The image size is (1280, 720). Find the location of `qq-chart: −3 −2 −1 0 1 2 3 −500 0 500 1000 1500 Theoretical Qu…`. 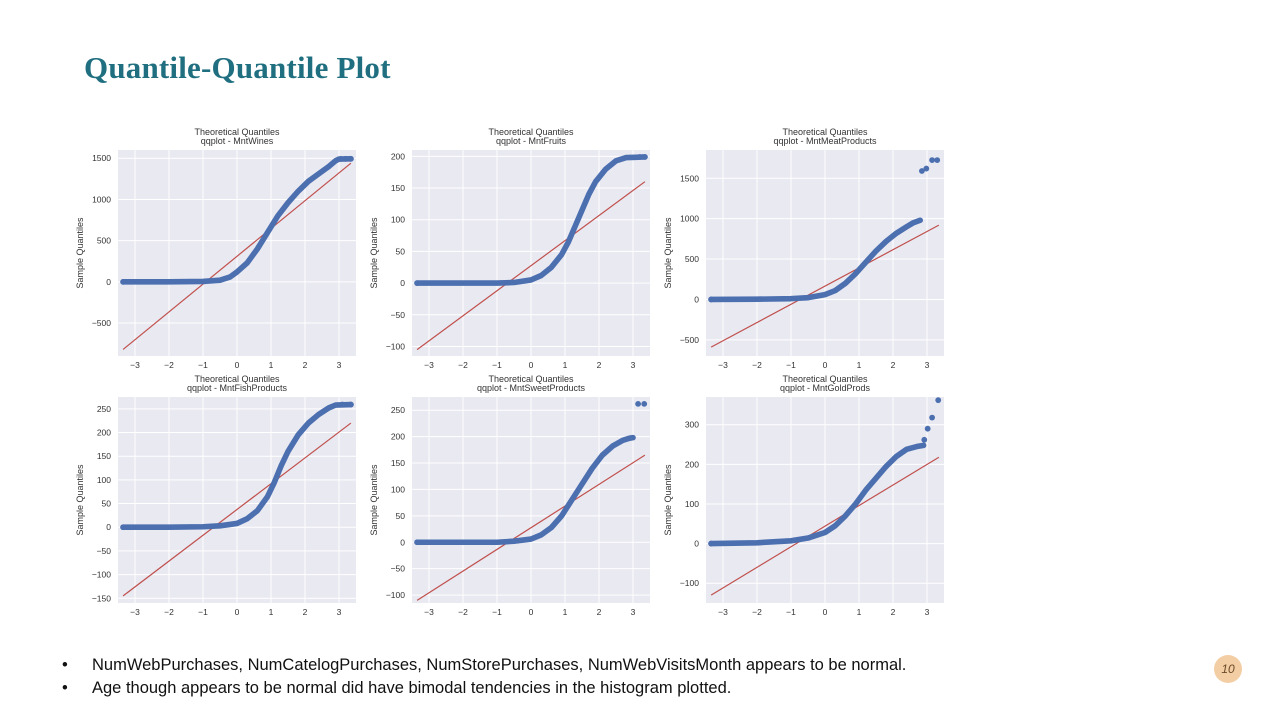

qq-chart: −3 −2 −1 0 1 2 3 −500 0 500 1000 1500 Theoretical Qu… is located at coordinates (803, 248).